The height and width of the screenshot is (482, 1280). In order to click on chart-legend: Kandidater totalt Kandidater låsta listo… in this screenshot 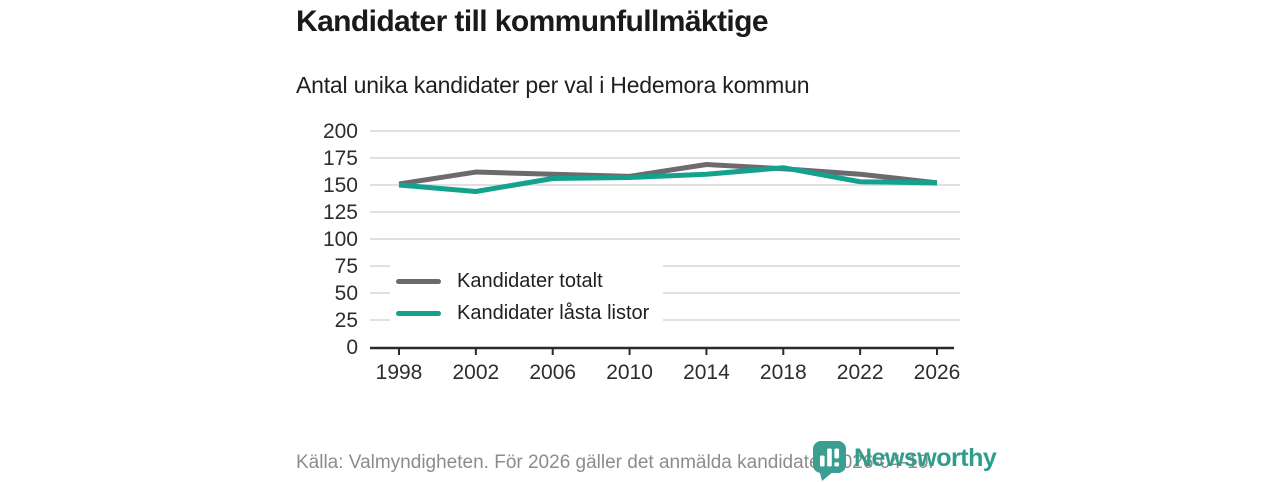, I will do `click(527, 297)`.